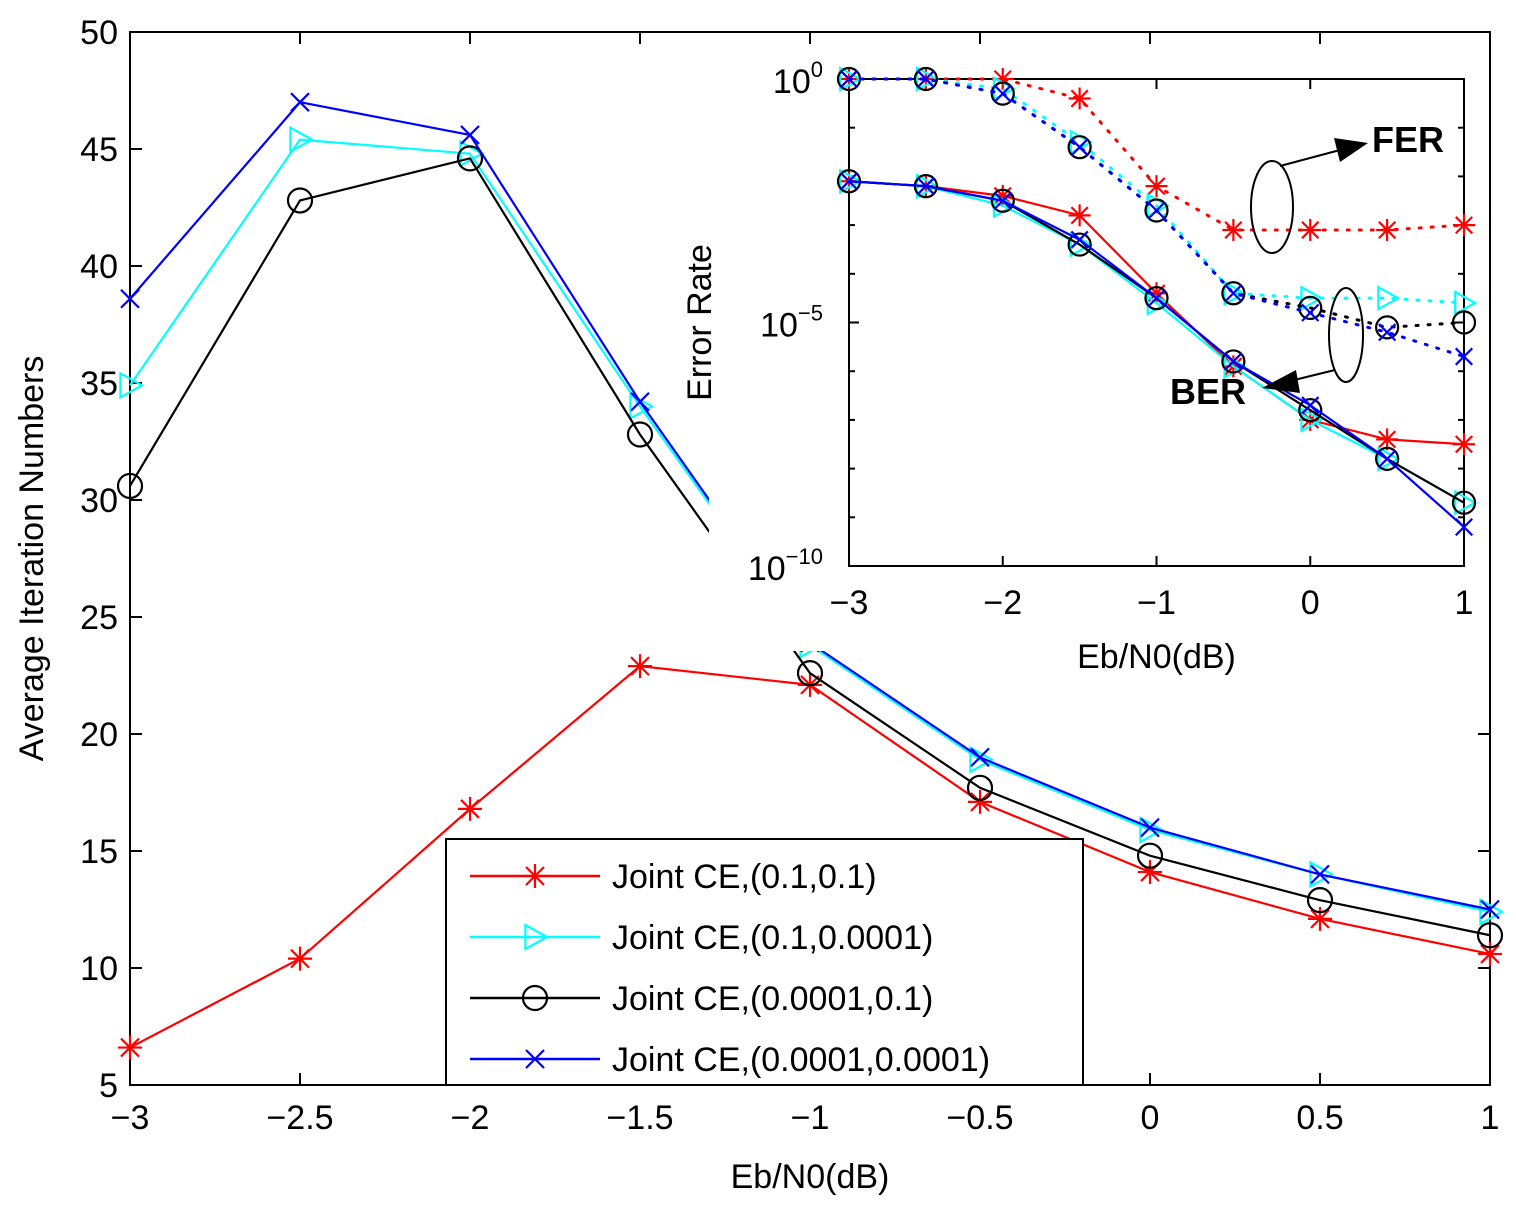 This screenshot has width=1516, height=1208. Describe the element at coordinates (99, 33) in the screenshot. I see `main-y-tick-label: 50` at that location.